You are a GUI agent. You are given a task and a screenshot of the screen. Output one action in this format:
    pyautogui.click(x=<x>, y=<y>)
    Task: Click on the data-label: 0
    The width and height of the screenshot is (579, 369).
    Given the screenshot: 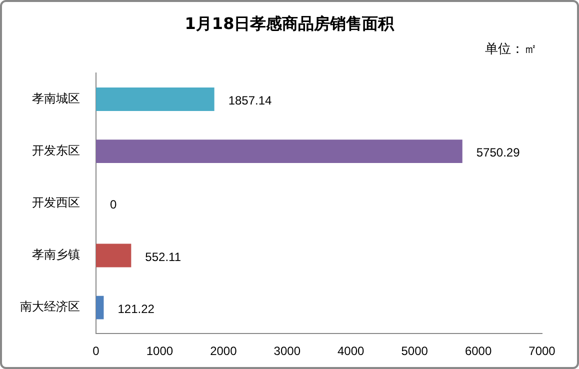 What is the action you would take?
    pyautogui.click(x=113, y=205)
    